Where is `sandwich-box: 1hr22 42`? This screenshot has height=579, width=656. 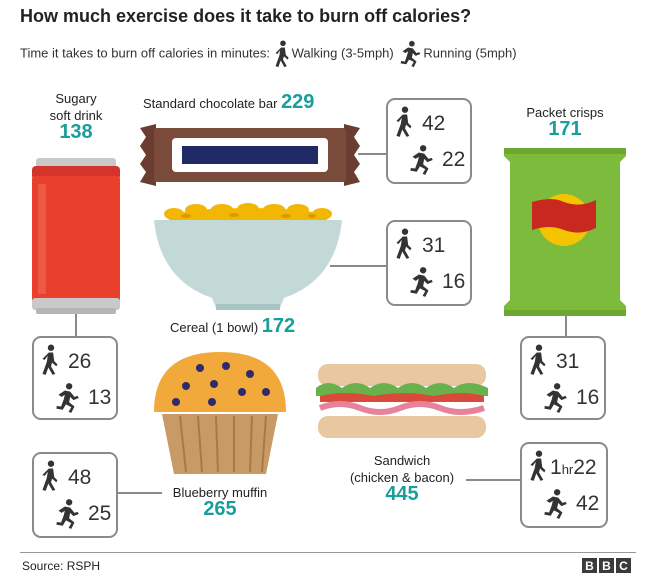 sandwich-box: 1hr22 42 is located at coordinates (564, 485).